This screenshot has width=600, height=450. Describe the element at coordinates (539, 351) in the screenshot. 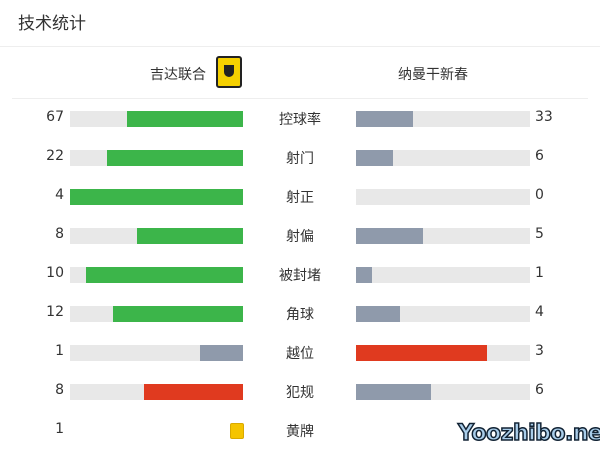

I see `away-value: 3` at that location.